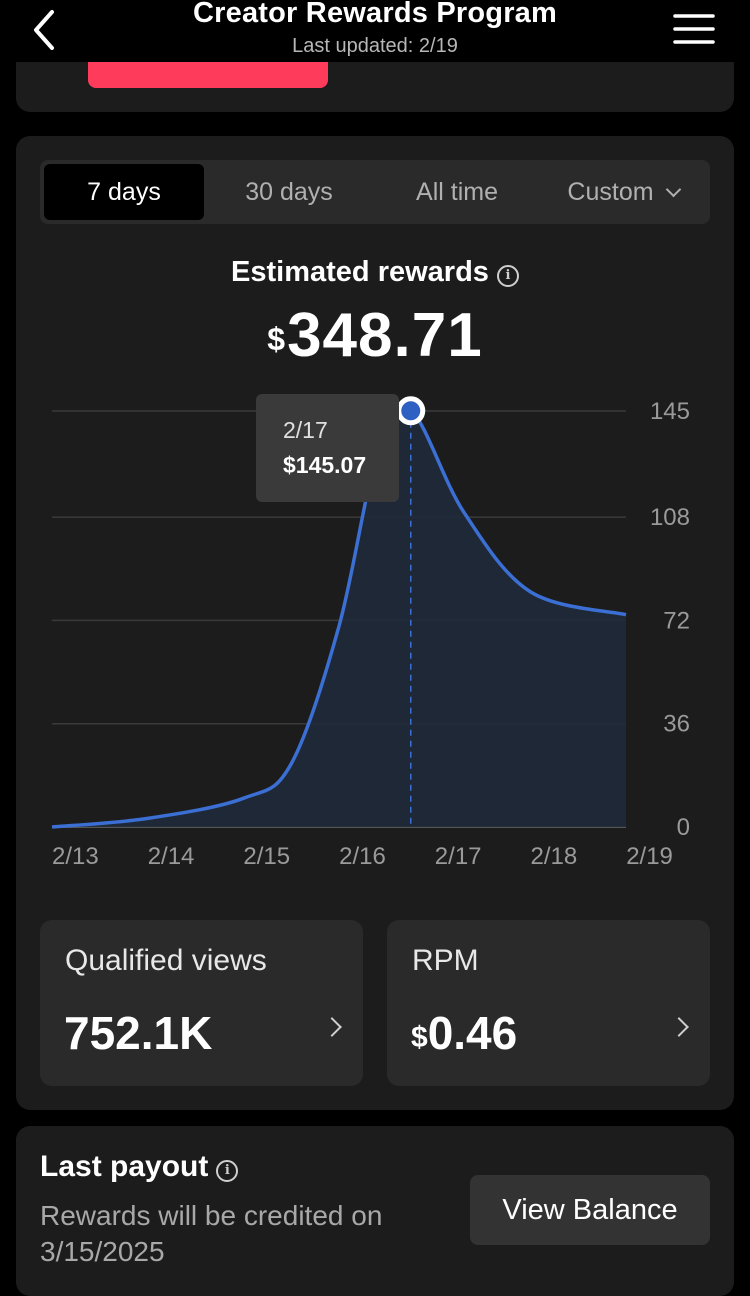  Describe the element at coordinates (375, 46) in the screenshot. I see `last-updated-text: Last updated: 2/19` at that location.